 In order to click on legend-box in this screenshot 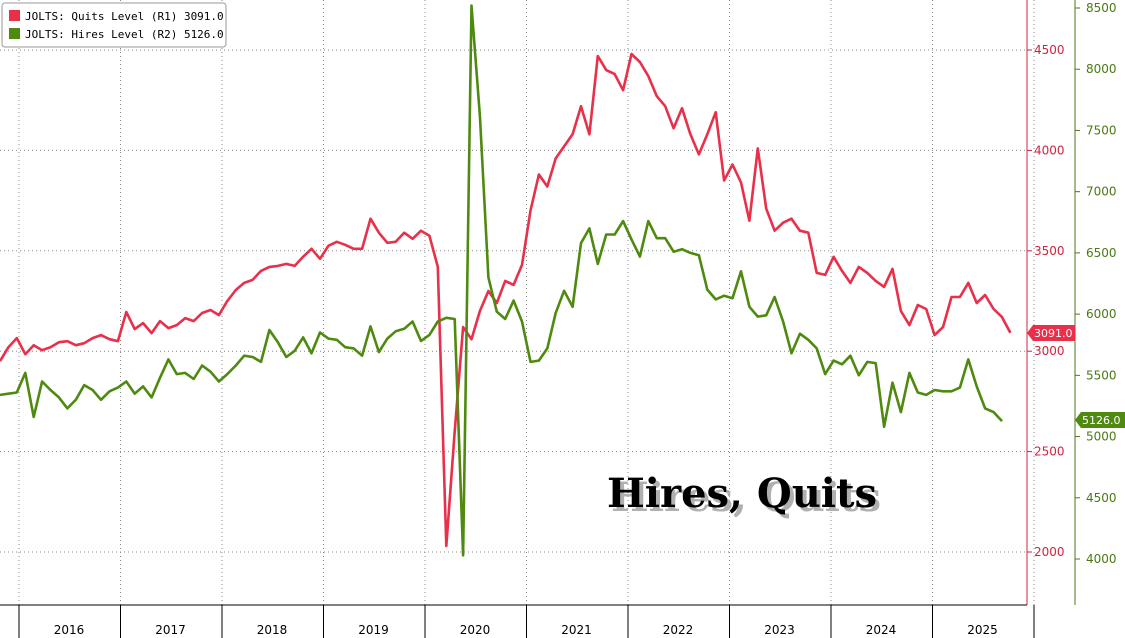, I will do `click(114, 25)`.